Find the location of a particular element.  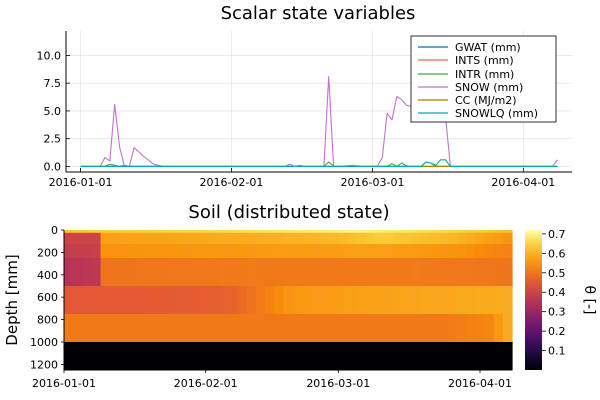

legend-label: INTS (mm) is located at coordinates (484, 60).